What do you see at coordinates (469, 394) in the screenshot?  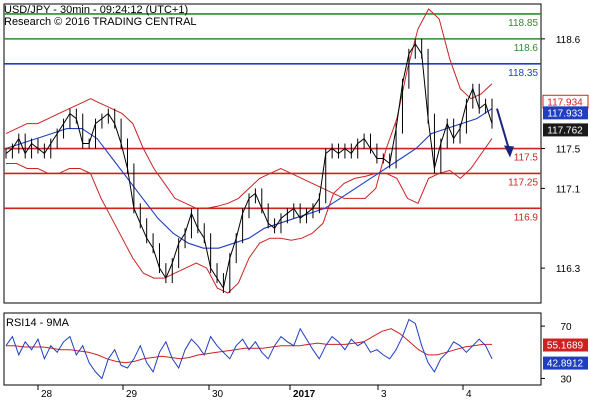 I see `x-tick-label-5: 4` at bounding box center [469, 394].